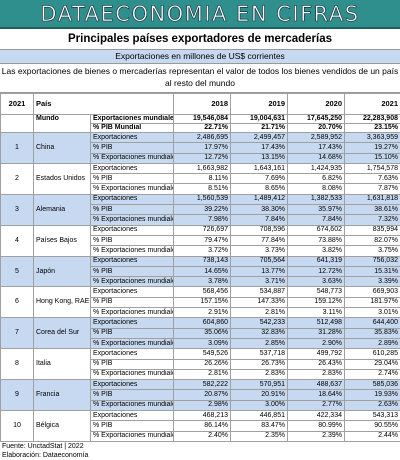 The image size is (400, 460). I want to click on country-cell: Hong Kong, RAE China, so click(62, 302).